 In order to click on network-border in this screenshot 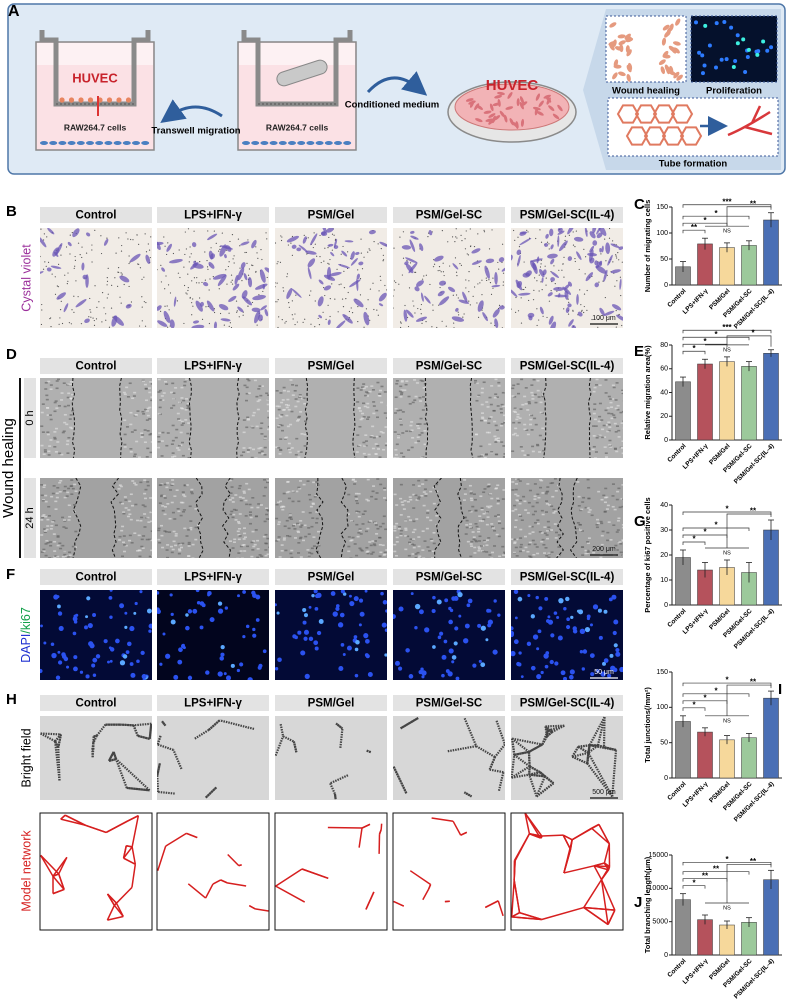, I will do `click(567, 871)`.